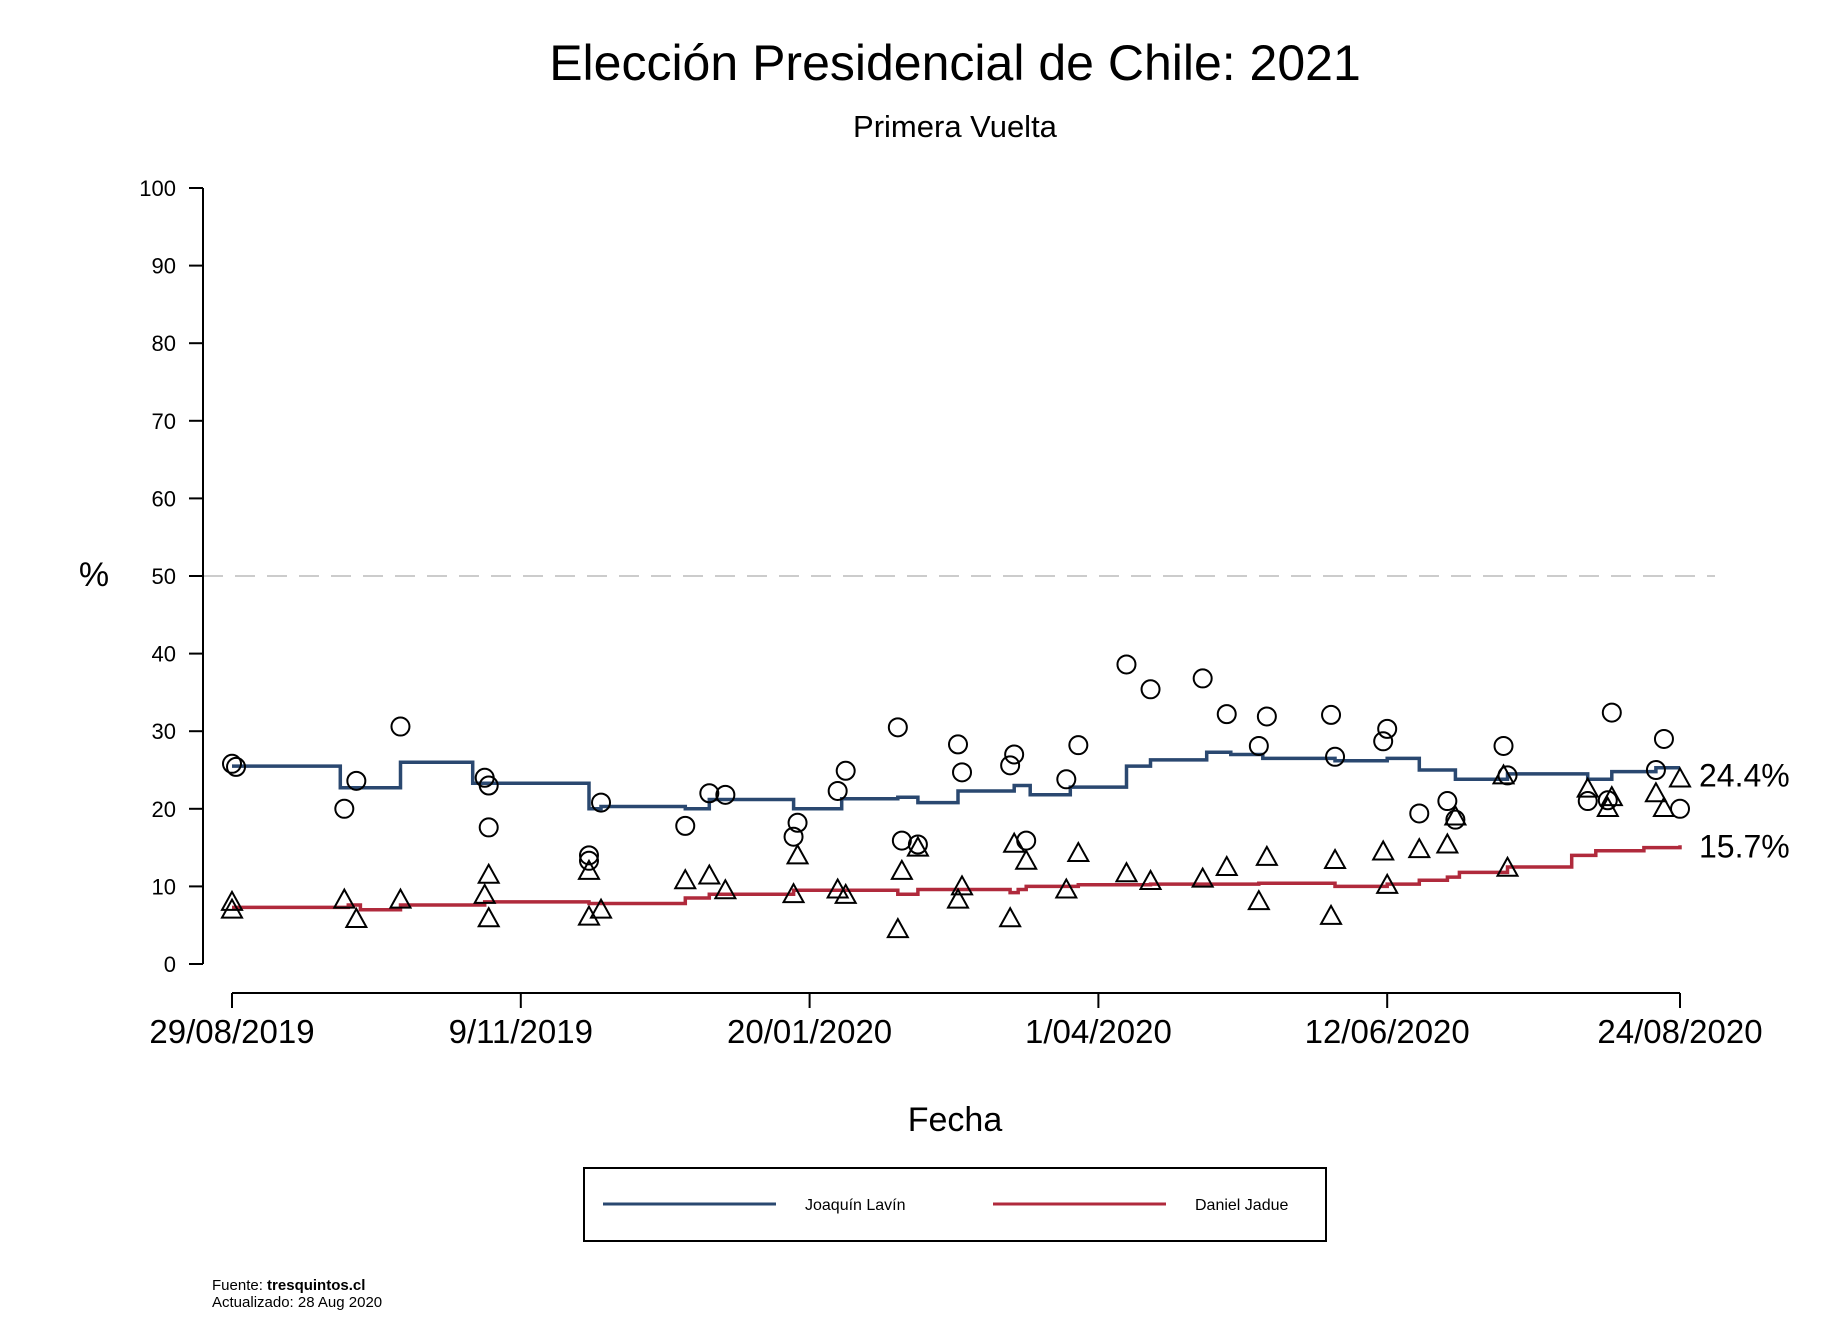 The width and height of the screenshot is (1834, 1334). Describe the element at coordinates (1744, 776) in the screenshot. I see `end-label-lavin: 24.4%` at that location.